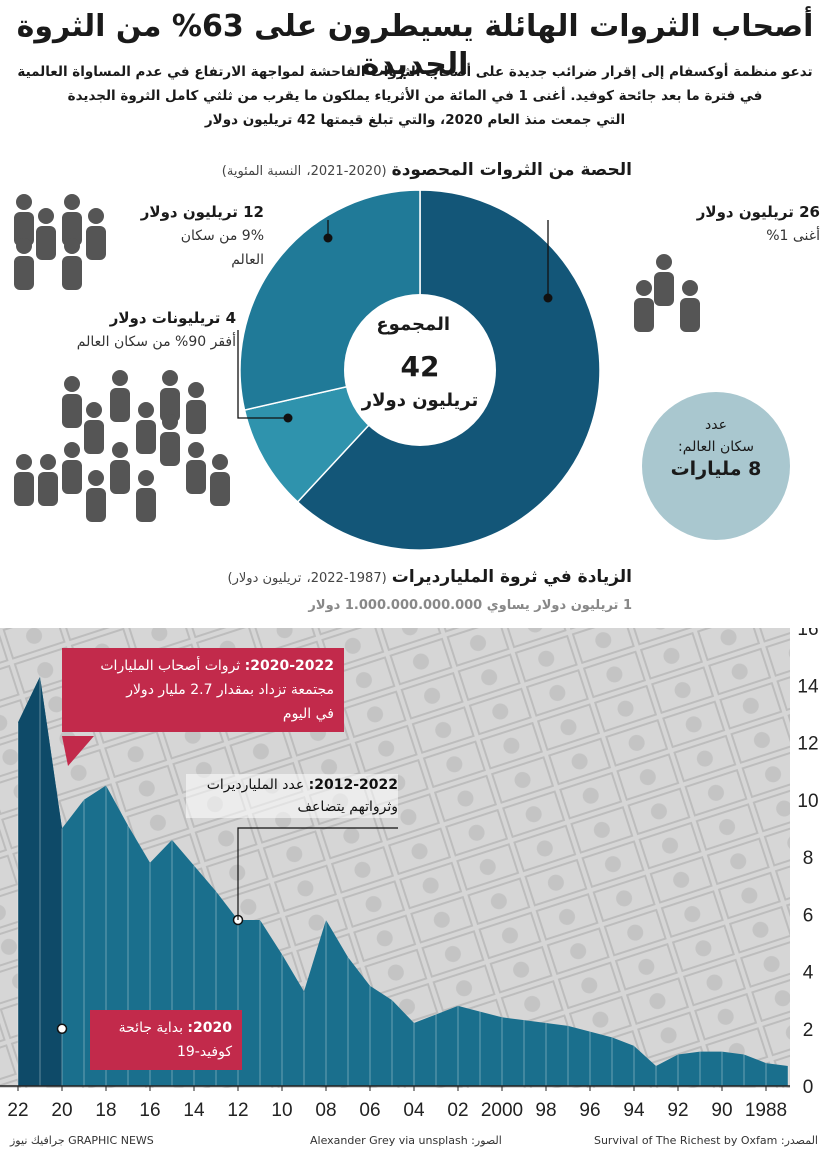 The height and width of the screenshot is (1160, 830). I want to click on x-tick-label: 14, so click(194, 1110).